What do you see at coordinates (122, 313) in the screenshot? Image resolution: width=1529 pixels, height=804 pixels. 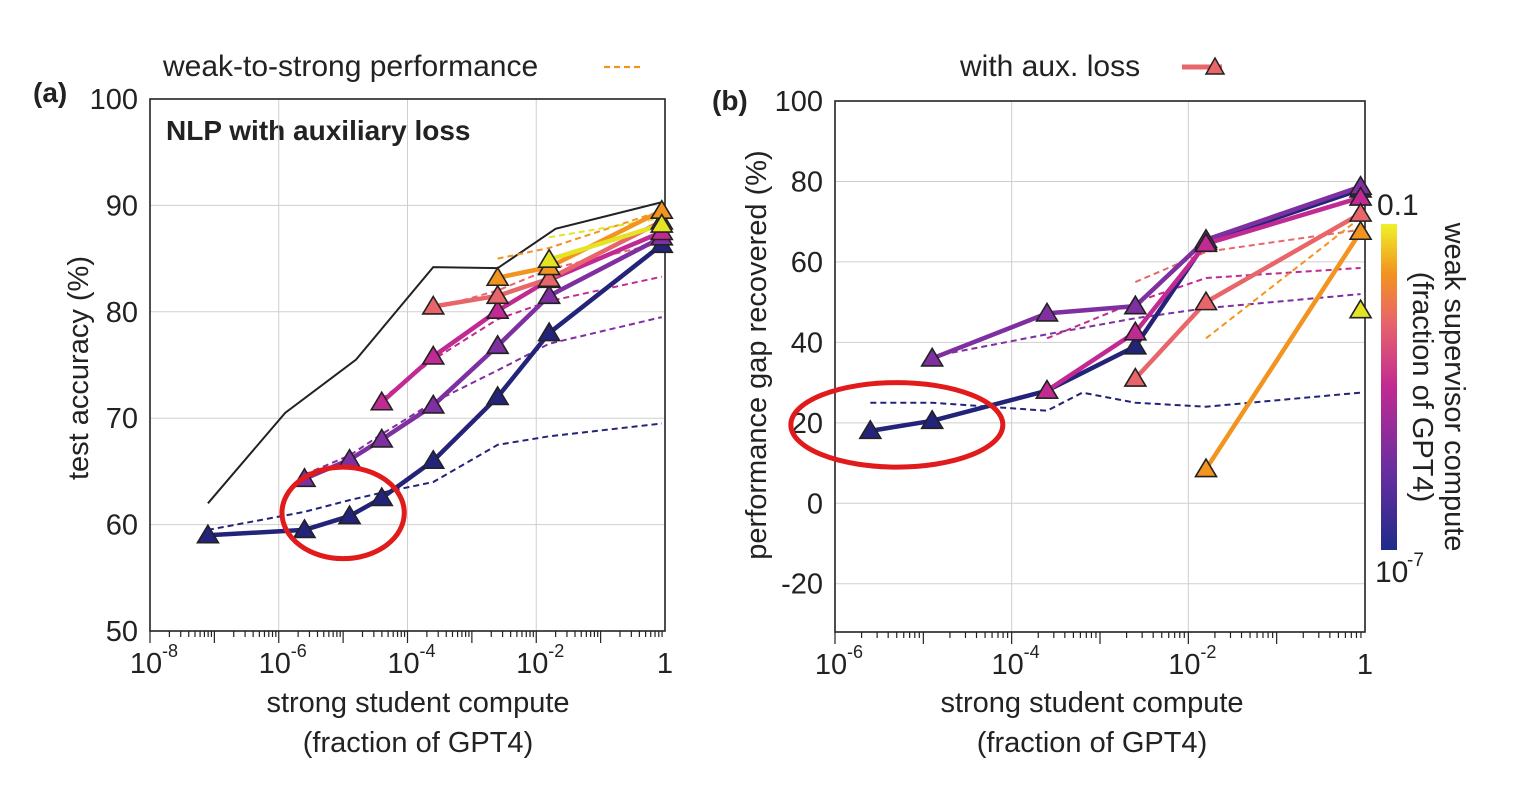 I see `panel-a-ytick-label-3: 80` at bounding box center [122, 313].